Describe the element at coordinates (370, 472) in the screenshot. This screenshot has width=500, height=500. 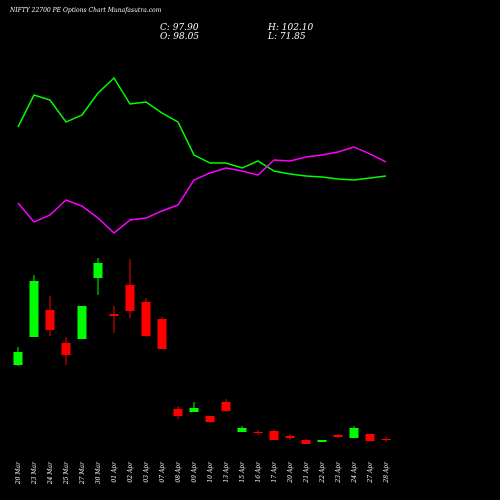
I see `x-tick-label: 27 Apr` at that location.